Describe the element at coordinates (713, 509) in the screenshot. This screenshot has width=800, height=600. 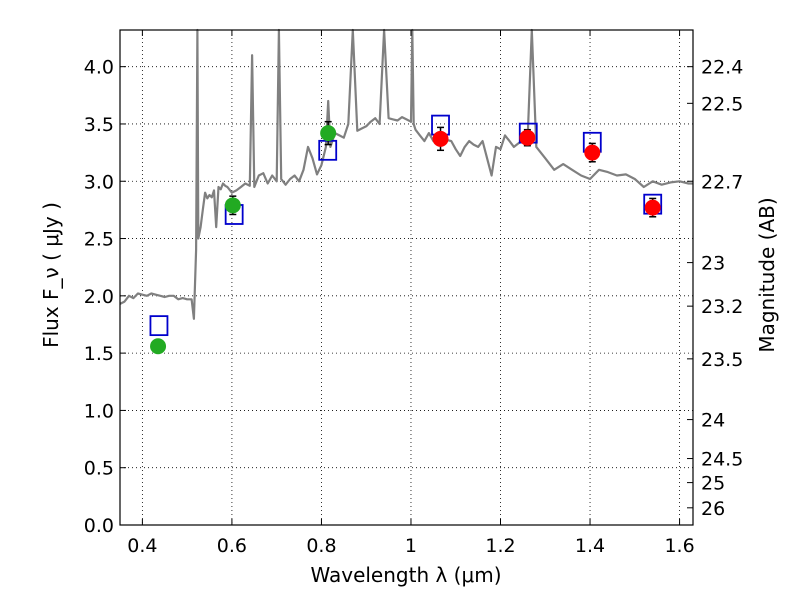
I see `right-tick-label: 26` at that location.